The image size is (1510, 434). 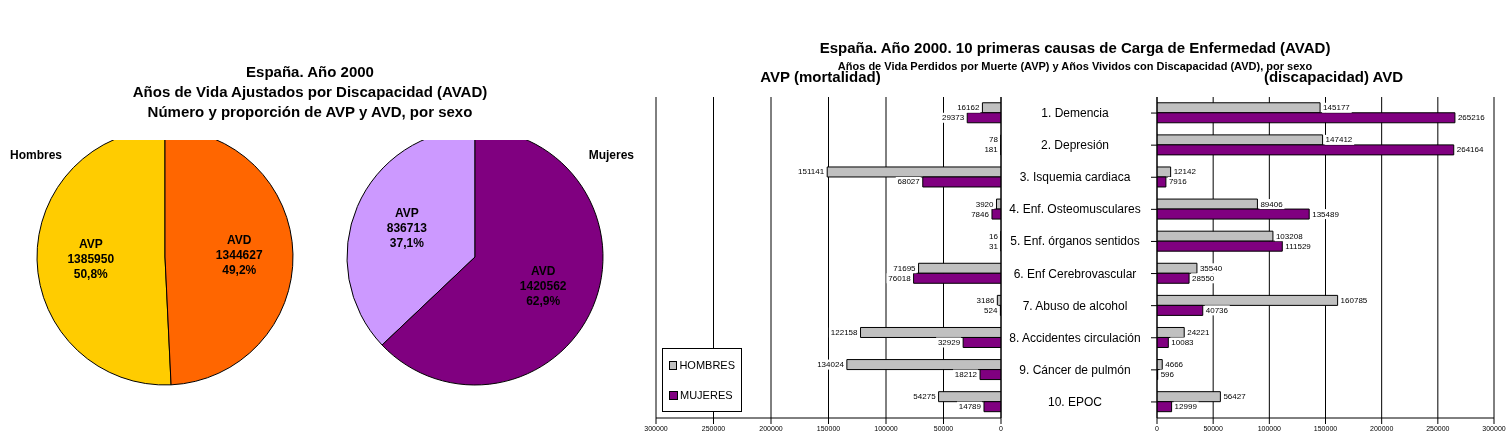 What do you see at coordinates (811, 172) in the screenshot?
I see `data-label: 151141` at bounding box center [811, 172].